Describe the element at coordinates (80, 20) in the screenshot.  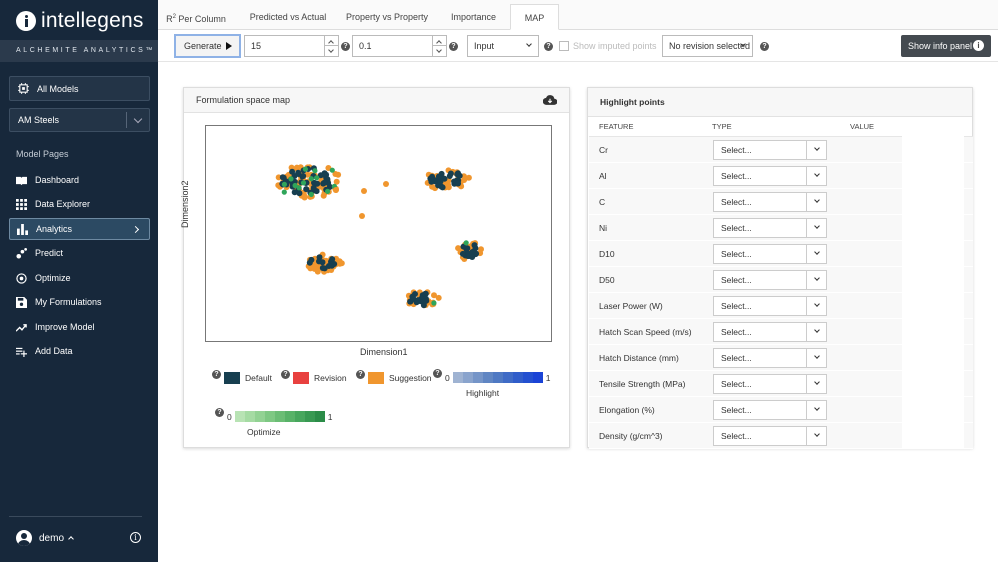
I see `brand-logo: intellegens` at that location.